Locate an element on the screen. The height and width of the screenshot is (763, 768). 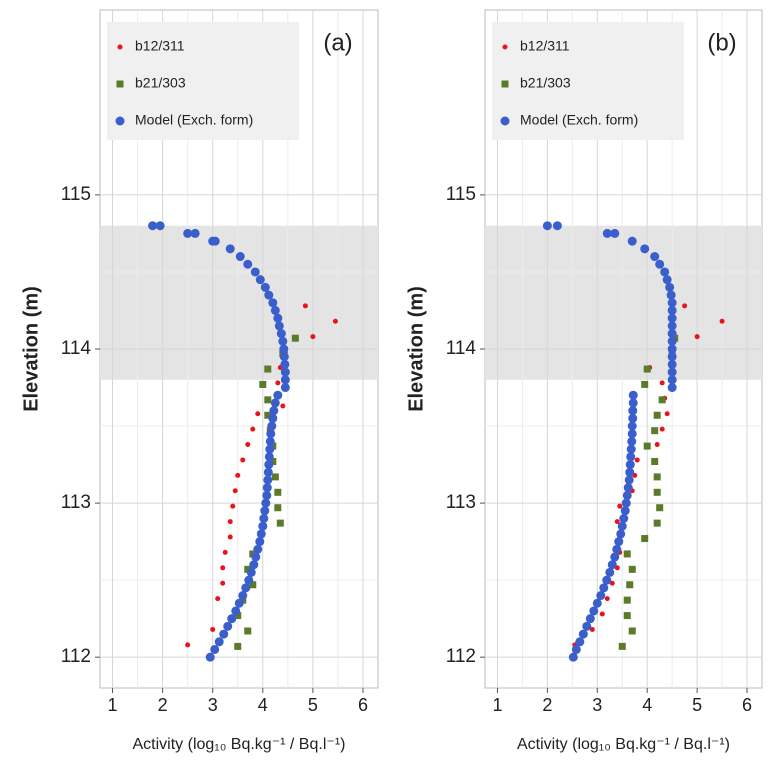
x-axis-title: Activity (log₁₀ Bq.kg⁻¹ / Bq.l⁻¹) is located at coordinates (239, 744).